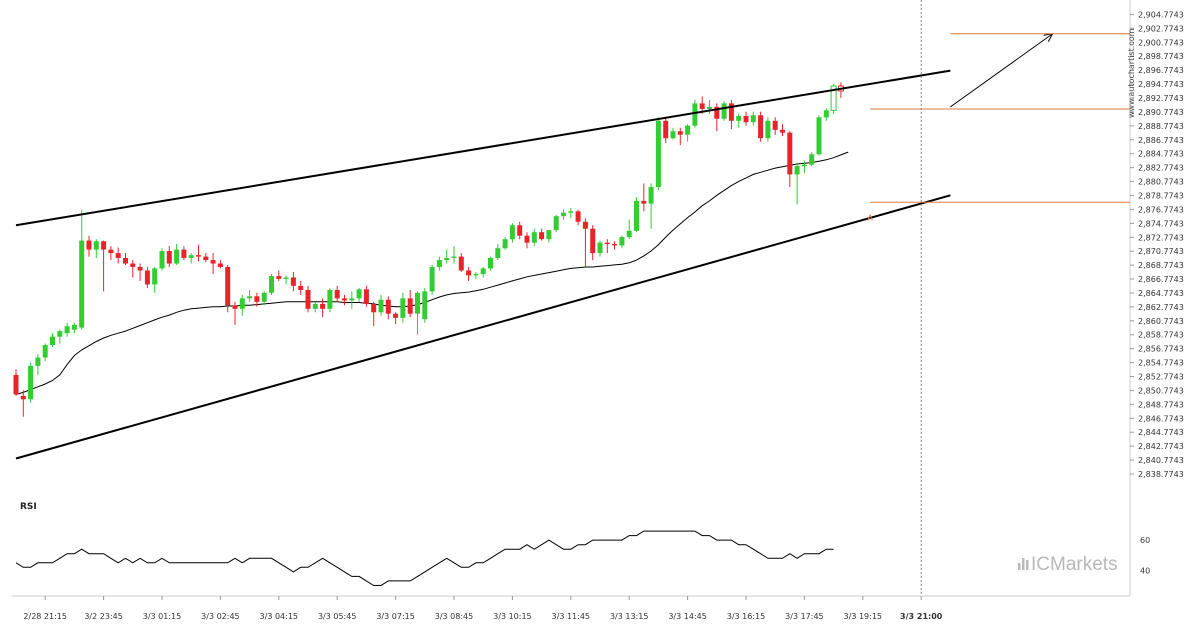 The width and height of the screenshot is (1200, 634). I want to click on price-tick-label: 2,876.7743, so click(1161, 209).